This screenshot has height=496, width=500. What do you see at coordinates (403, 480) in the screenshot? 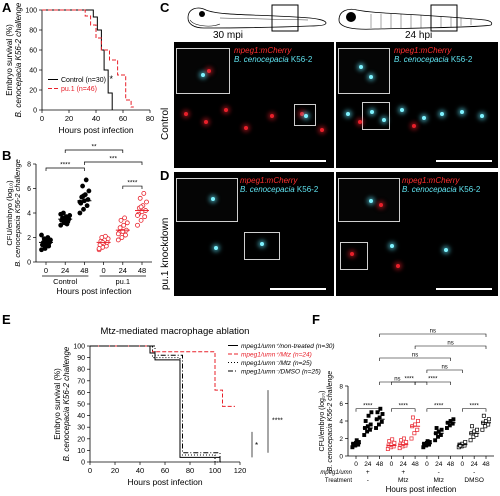
I see `treatment-value: Mtz` at bounding box center [403, 480].